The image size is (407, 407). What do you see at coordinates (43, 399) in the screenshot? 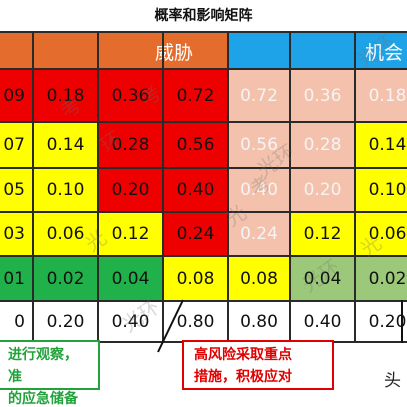
I see `left-note-line-2: 的应急储备` at bounding box center [43, 399].